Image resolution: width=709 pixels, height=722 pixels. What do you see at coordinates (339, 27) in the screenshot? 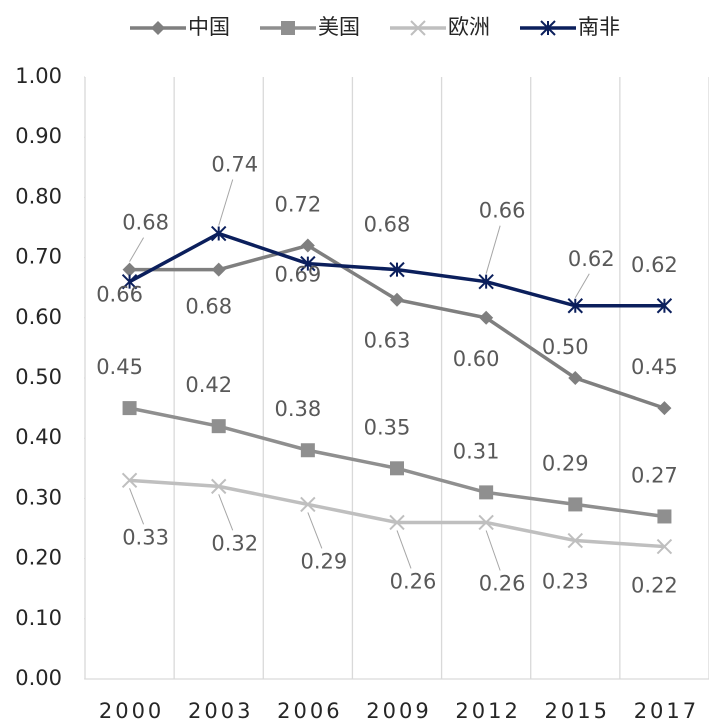
I see `legend-label: 美国` at bounding box center [339, 27].